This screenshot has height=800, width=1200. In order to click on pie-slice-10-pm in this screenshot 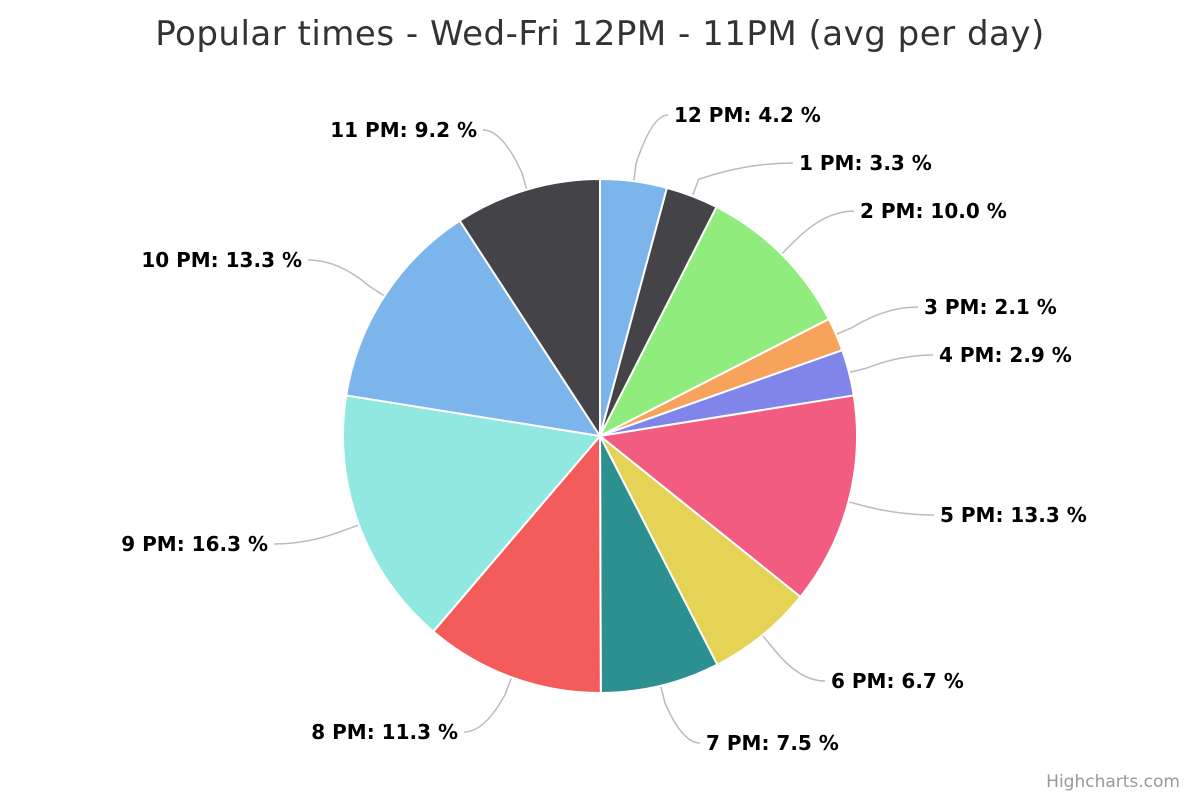, I will do `click(473, 328)`.